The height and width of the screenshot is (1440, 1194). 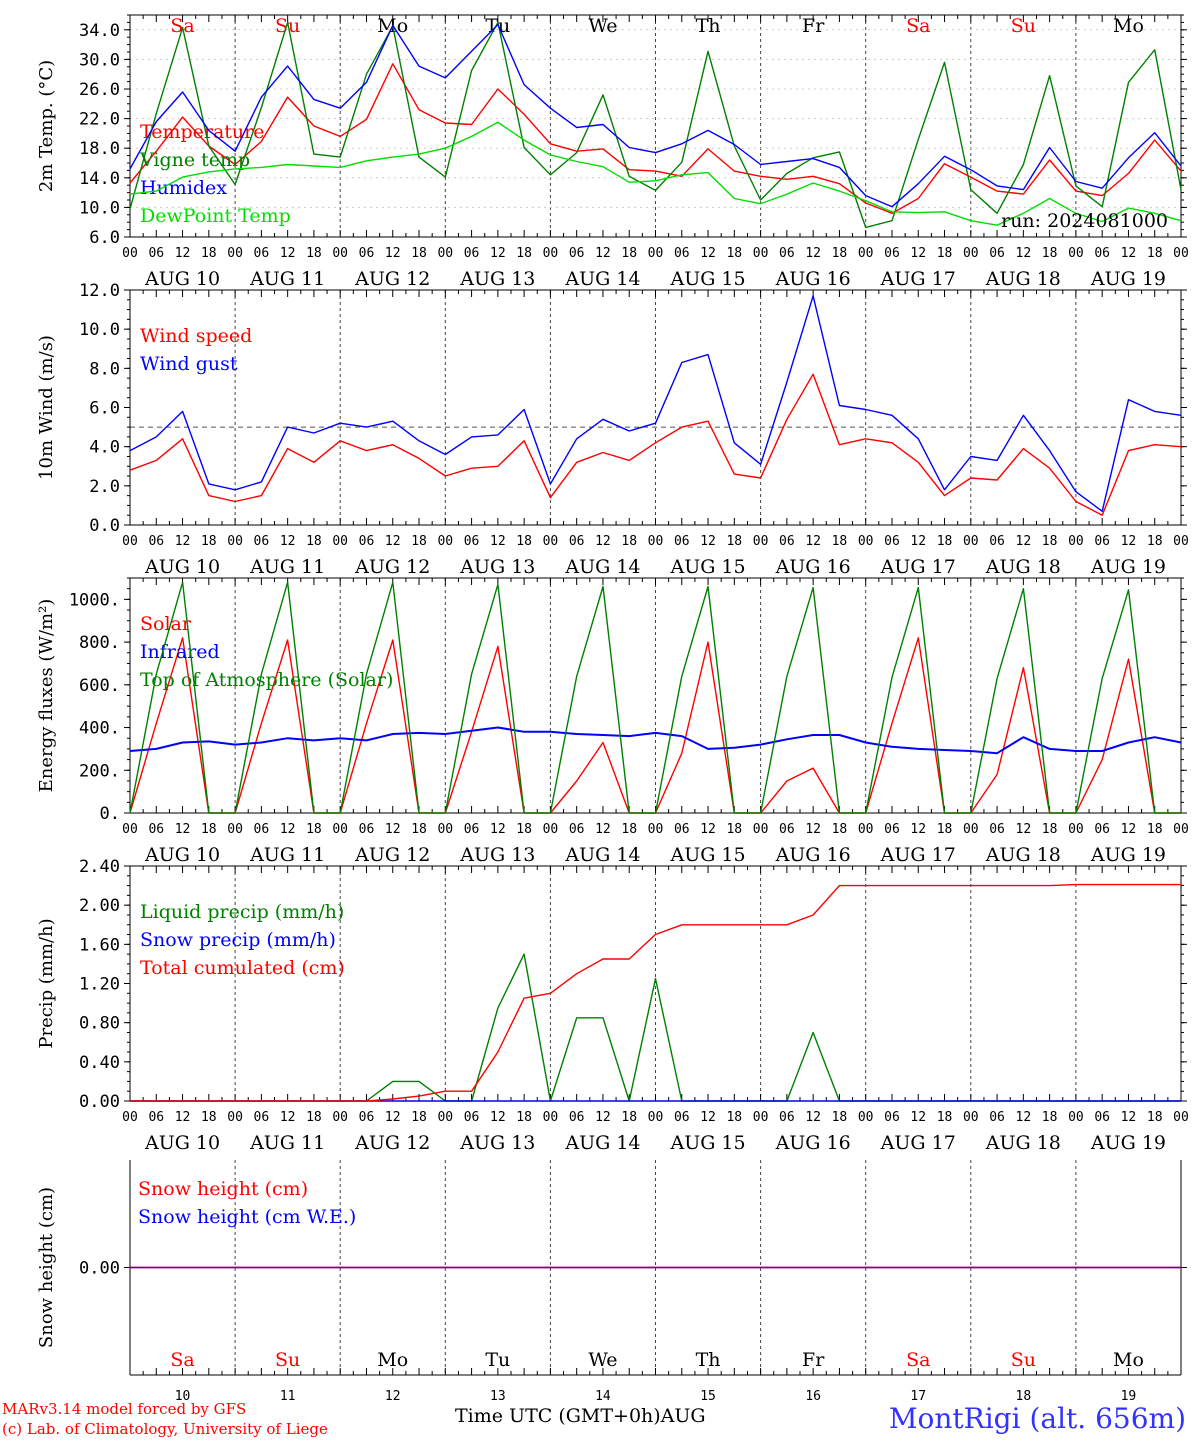 What do you see at coordinates (99, 729) in the screenshot?
I see `y-tick-label: 400.` at bounding box center [99, 729].